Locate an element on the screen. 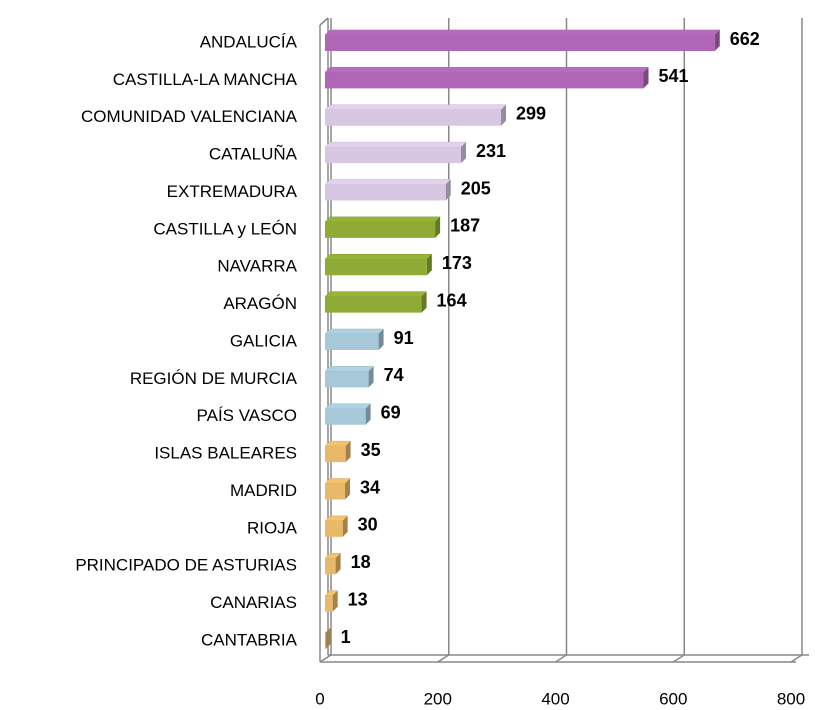  value-label: 164 is located at coordinates (452, 300).